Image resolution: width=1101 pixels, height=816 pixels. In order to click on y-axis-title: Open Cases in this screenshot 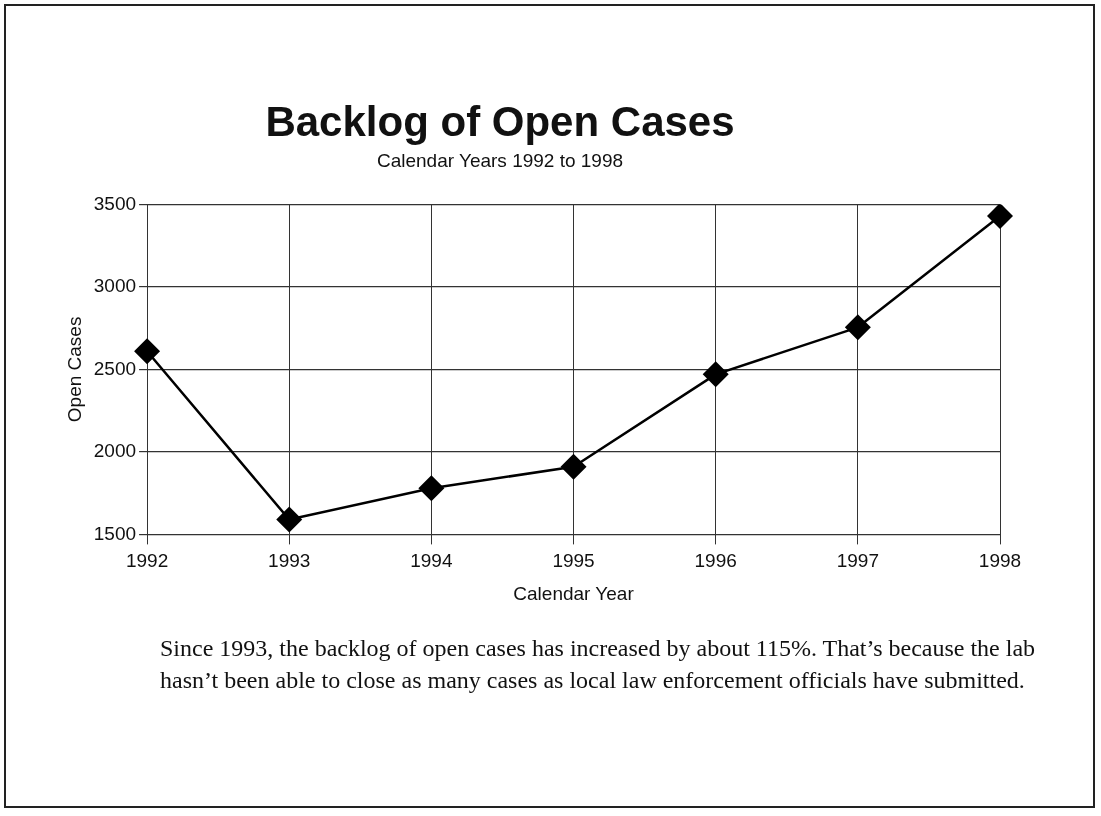, I will do `click(74, 369)`.